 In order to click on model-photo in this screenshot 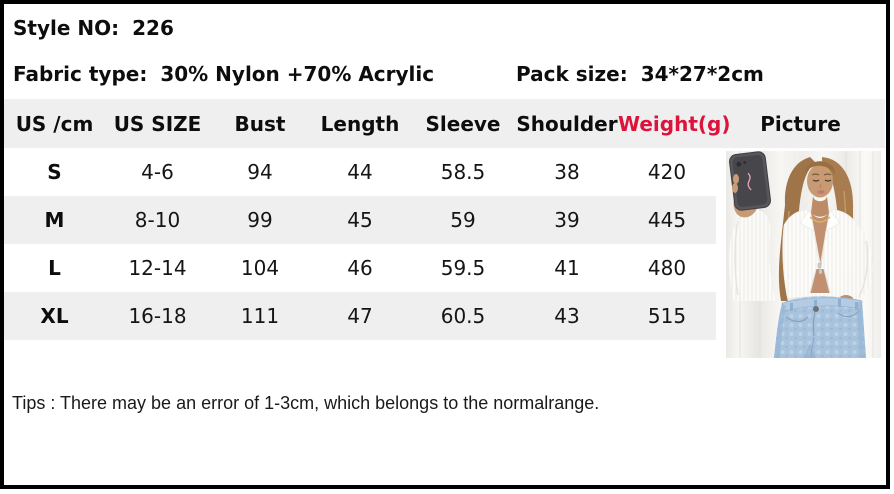, I will do `click(803, 255)`.